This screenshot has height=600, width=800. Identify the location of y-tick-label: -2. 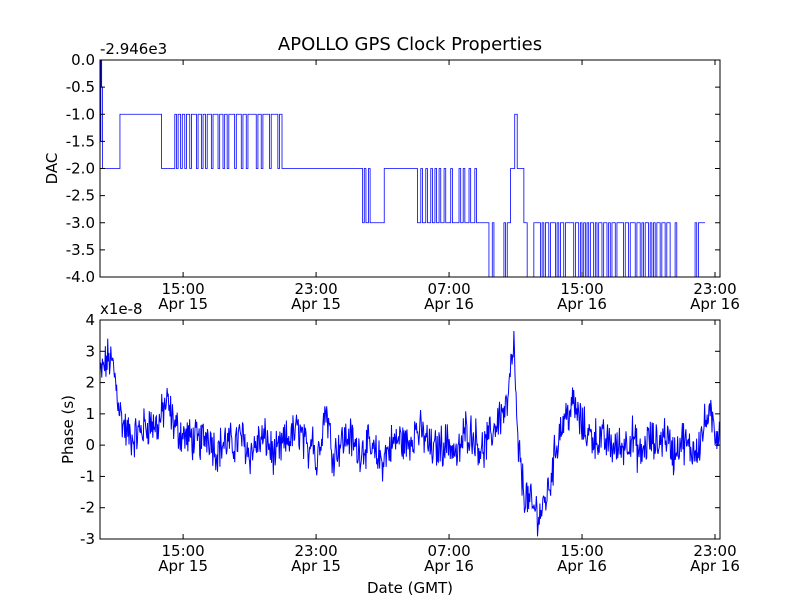
(87, 508).